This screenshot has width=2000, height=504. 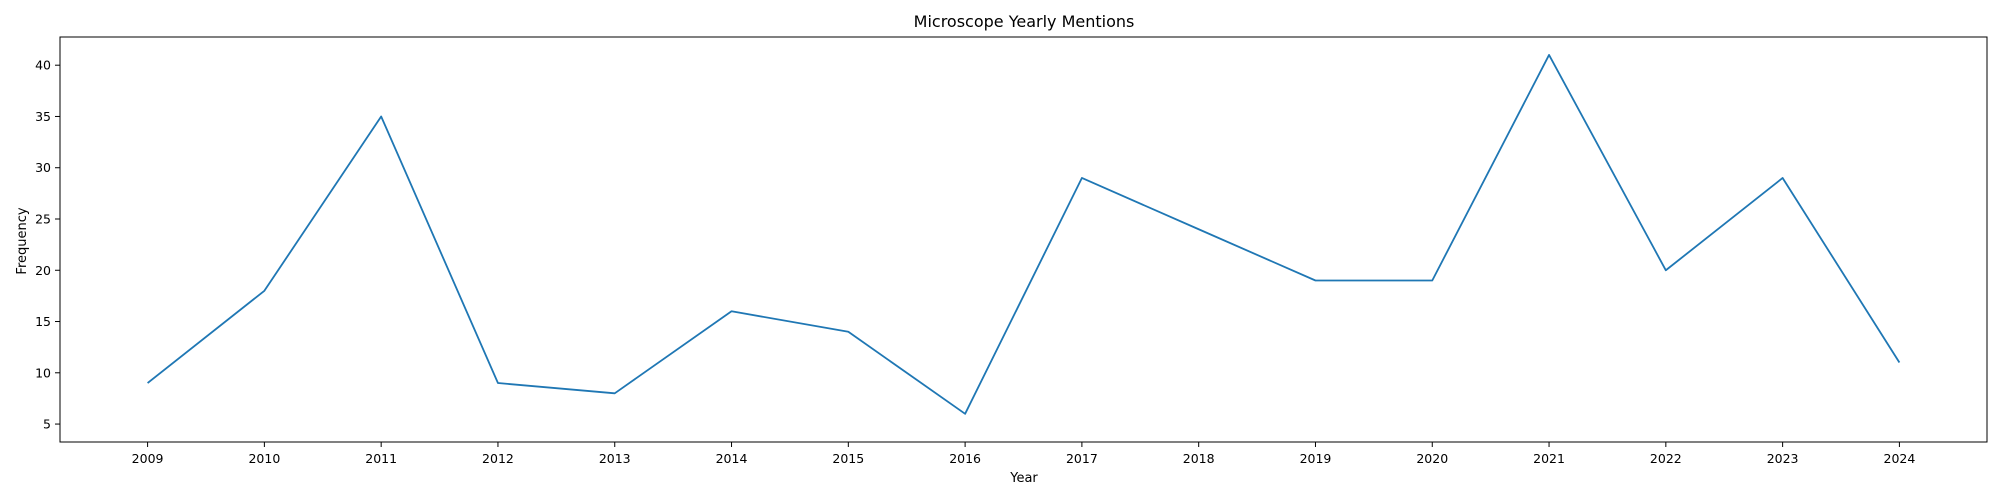 What do you see at coordinates (43, 270) in the screenshot?
I see `y-tick-label: 20` at bounding box center [43, 270].